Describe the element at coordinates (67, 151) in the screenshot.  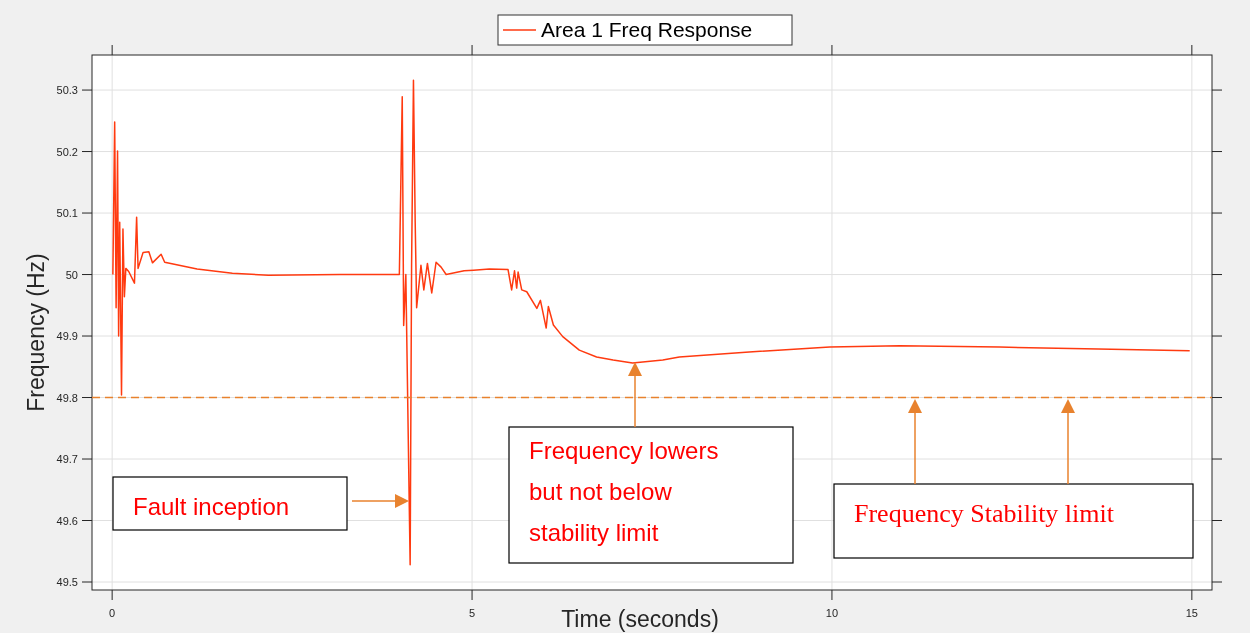
I see `y-tick-label: 50.2` at that location.